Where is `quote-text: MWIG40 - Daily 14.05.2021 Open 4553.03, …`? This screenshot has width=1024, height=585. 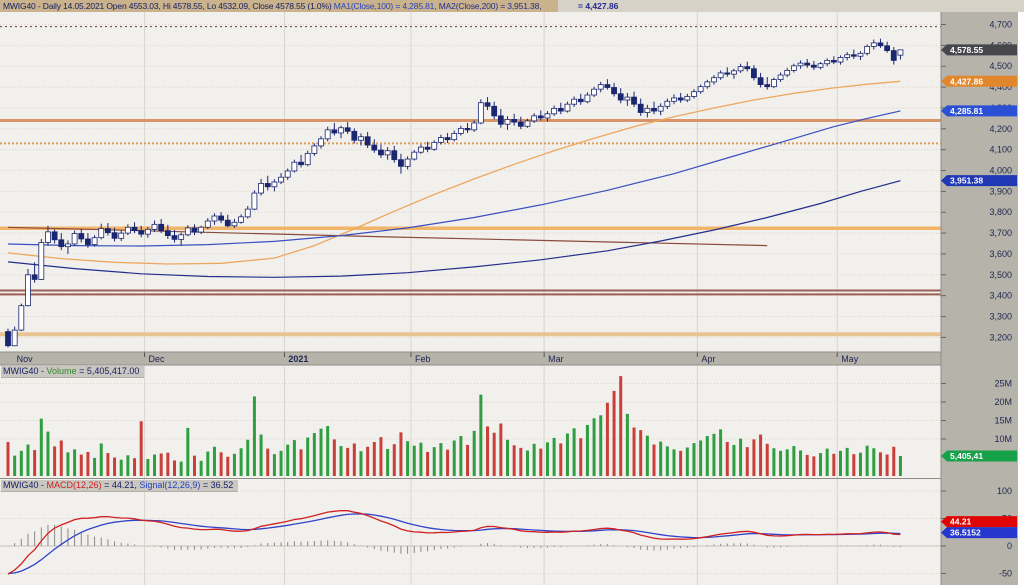
quote-text: MWIG40 - Daily 14.05.2021 Open 4553.03, … is located at coordinates (167, 6).